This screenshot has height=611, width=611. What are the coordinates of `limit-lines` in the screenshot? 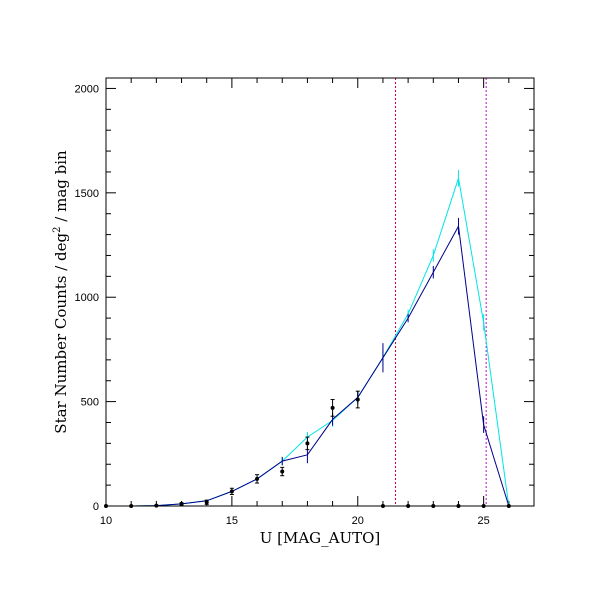 It's located at (441, 292).